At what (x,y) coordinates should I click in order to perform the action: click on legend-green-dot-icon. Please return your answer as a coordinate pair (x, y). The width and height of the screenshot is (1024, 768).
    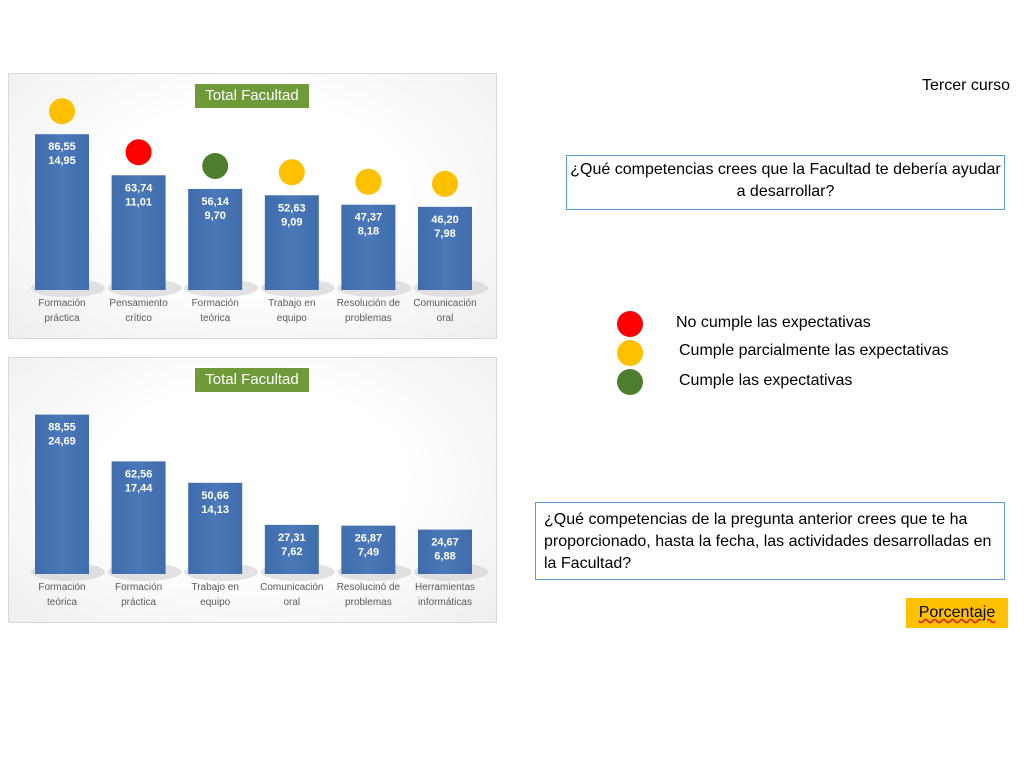
    Looking at the image, I should click on (630, 382).